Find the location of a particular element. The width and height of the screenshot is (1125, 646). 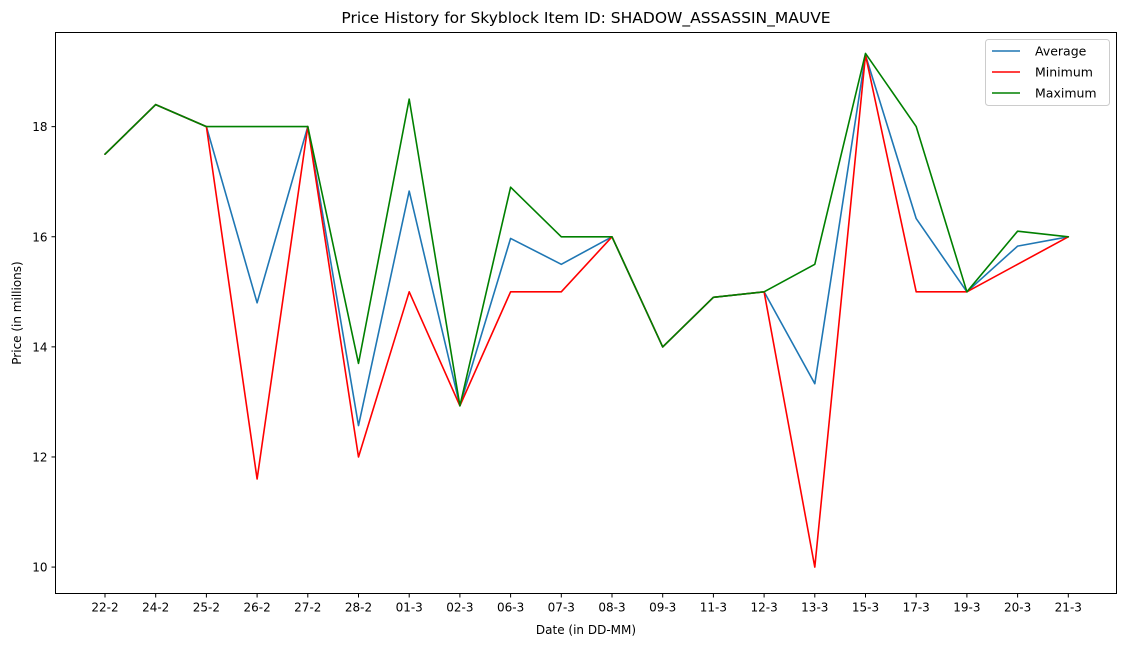

x-tick-label: 24-2 is located at coordinates (155, 608).